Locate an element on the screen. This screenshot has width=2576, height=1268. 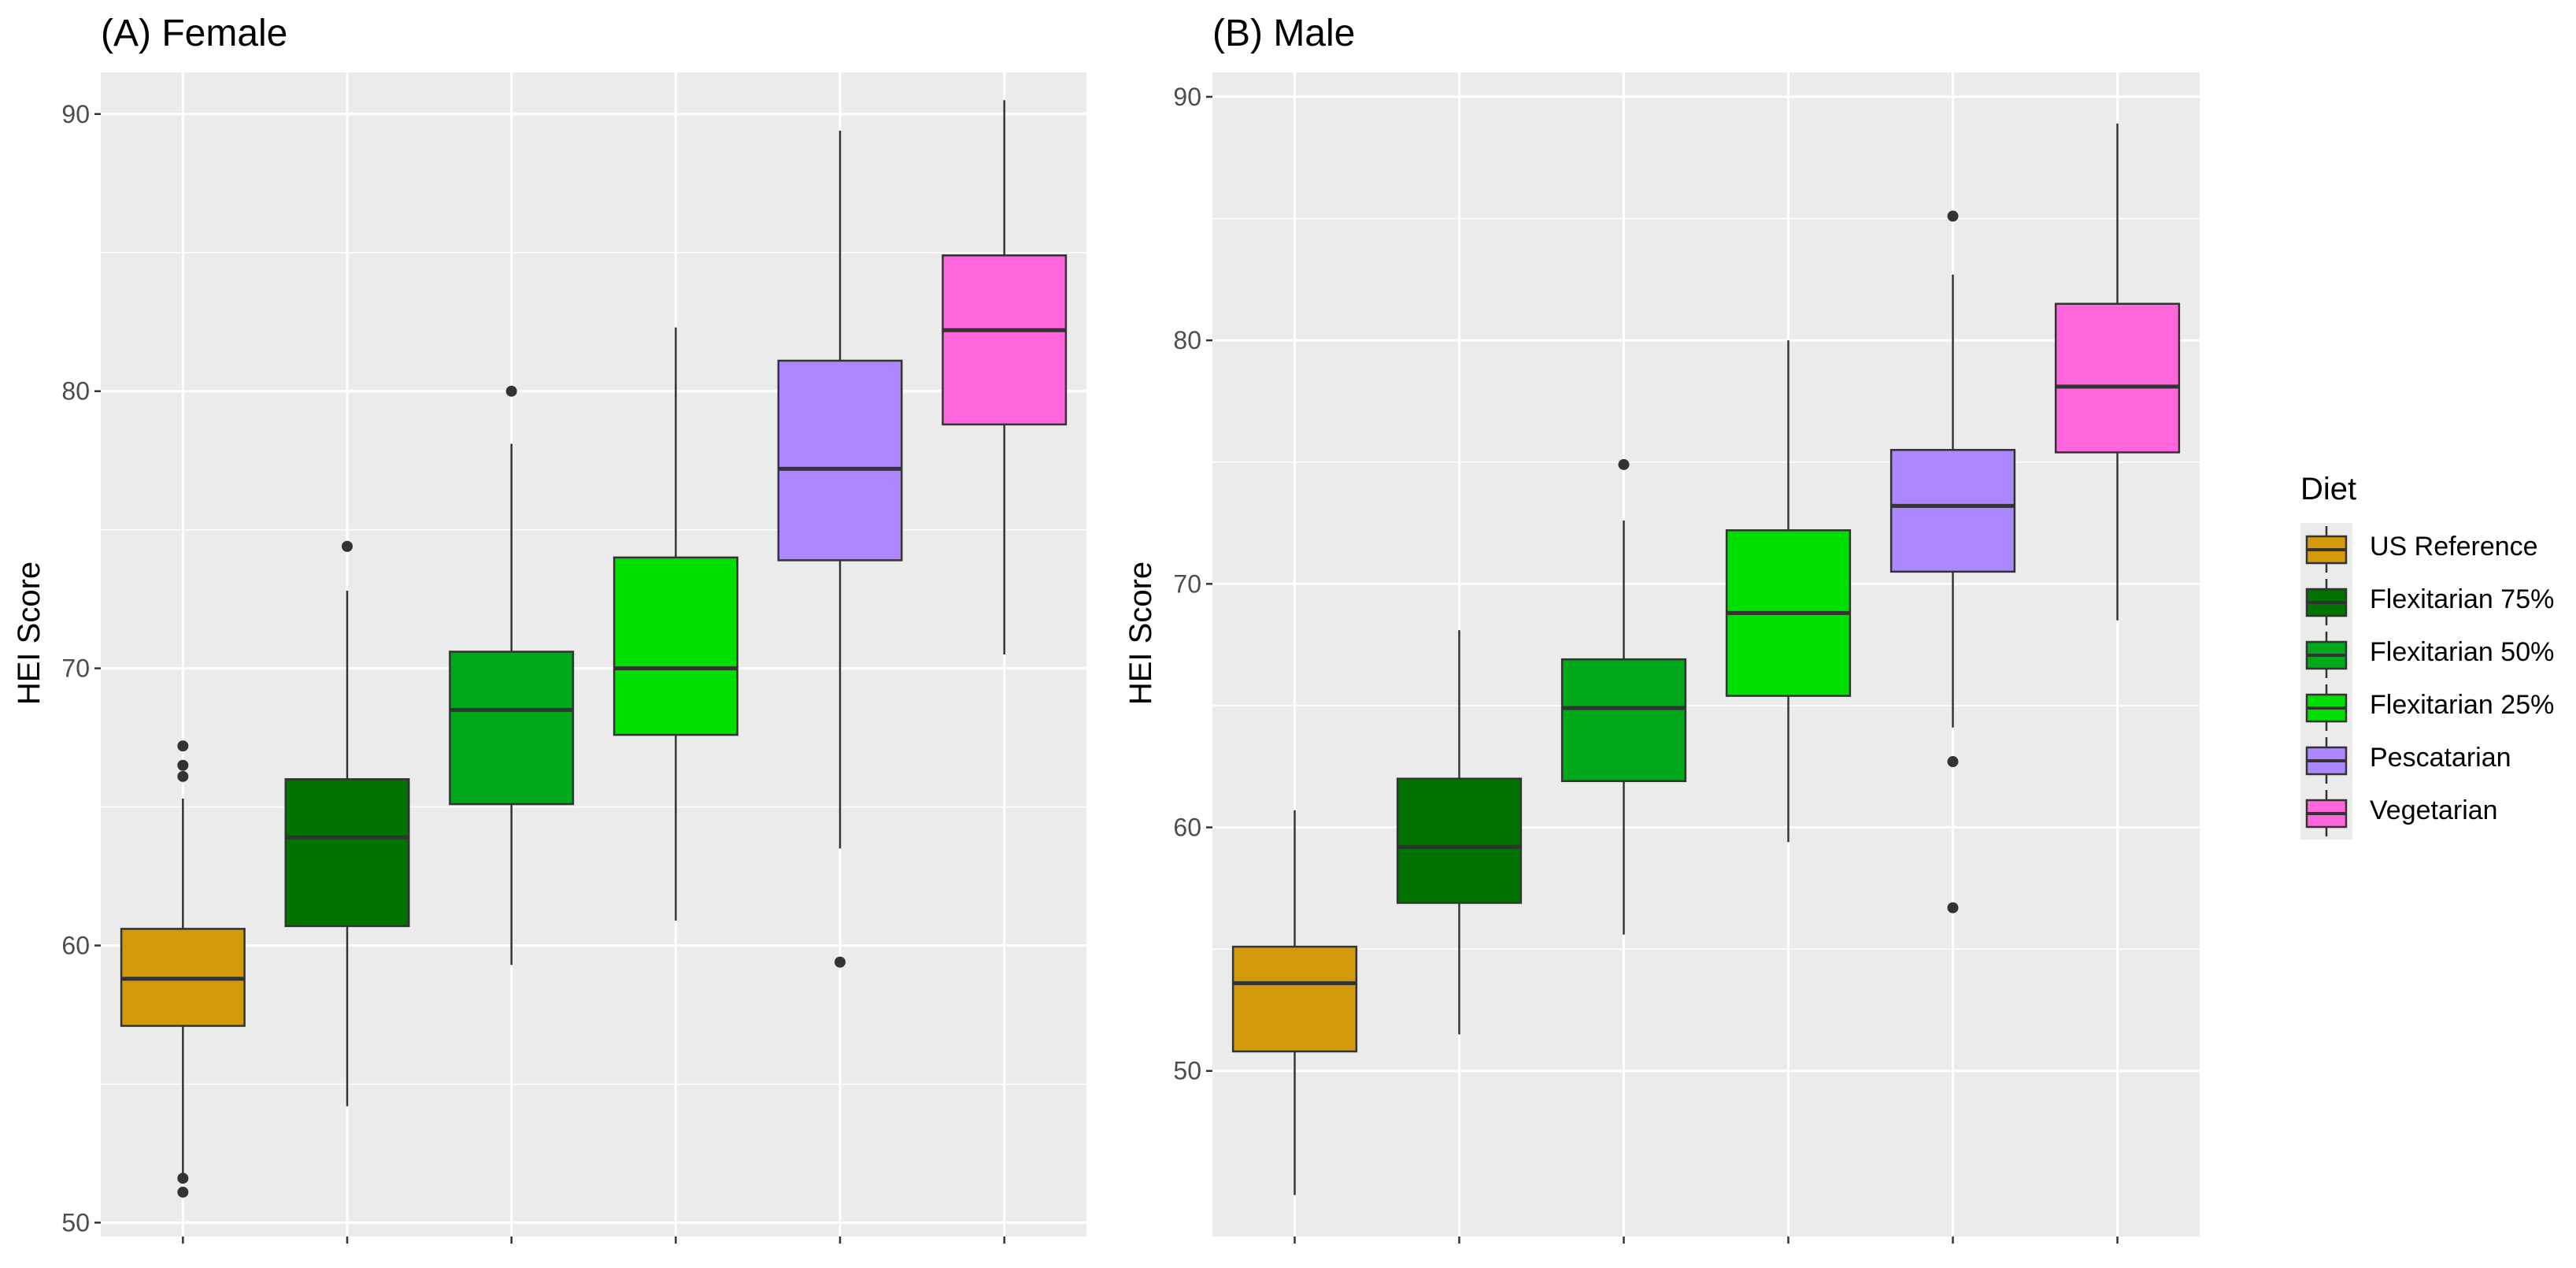
legend-key-pescatarian is located at coordinates (2326, 760).